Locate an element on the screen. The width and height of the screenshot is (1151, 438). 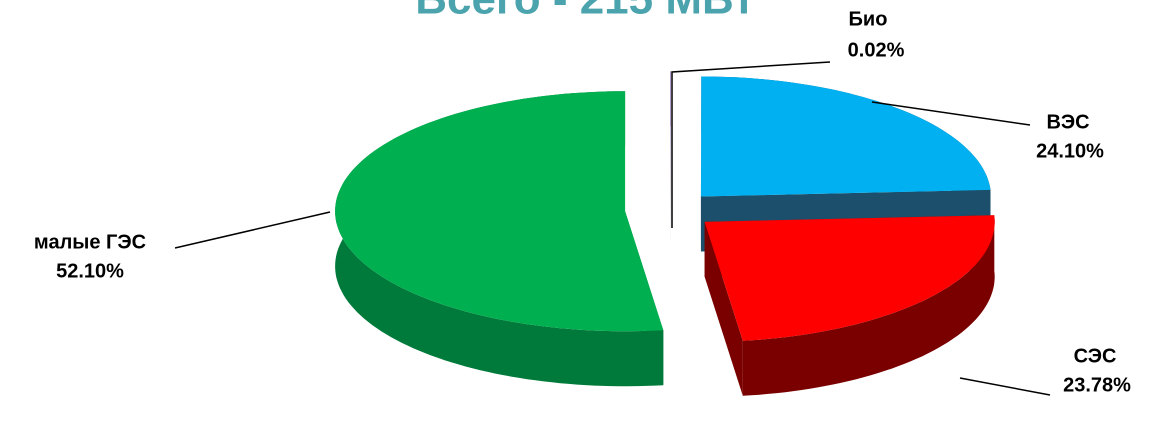
category-label: ВЭС is located at coordinates (1067, 122).